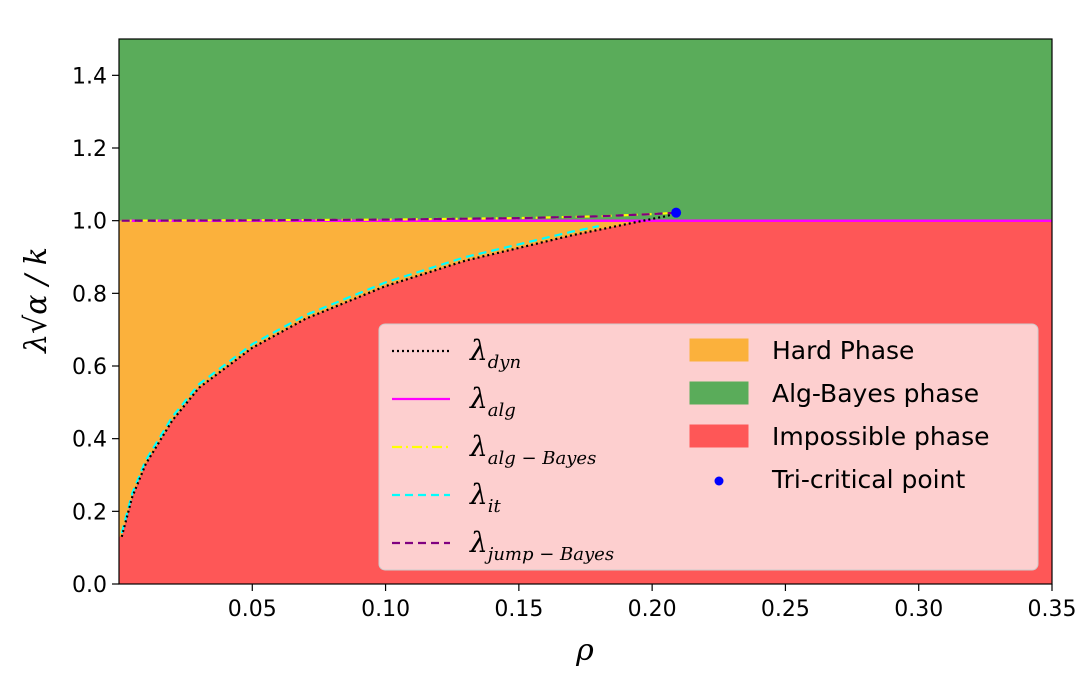 The width and height of the screenshot is (1092, 673). What do you see at coordinates (399, 216) in the screenshot?
I see `series-line-jump-bayes` at bounding box center [399, 216].